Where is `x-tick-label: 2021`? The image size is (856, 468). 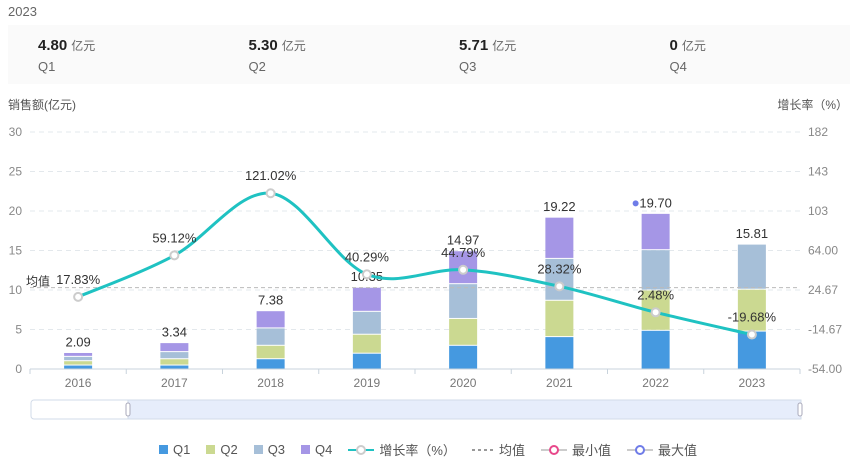
x-tick-label: 2021 is located at coordinates (559, 383).